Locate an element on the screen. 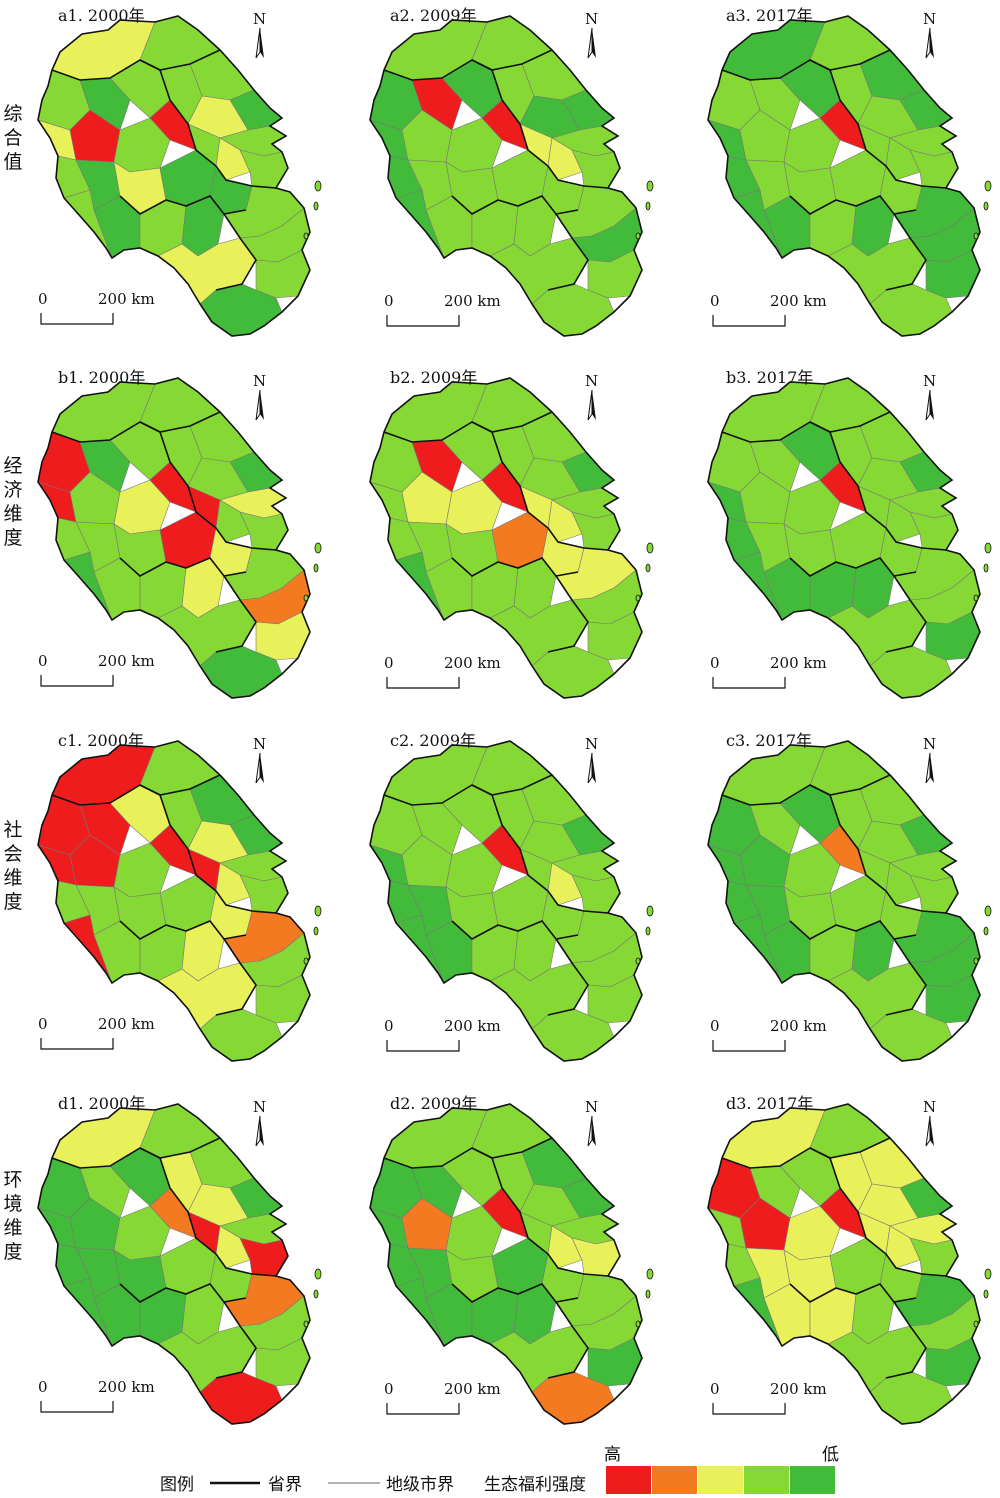  row-label-d: 环境维度 is located at coordinates (13, 1216).